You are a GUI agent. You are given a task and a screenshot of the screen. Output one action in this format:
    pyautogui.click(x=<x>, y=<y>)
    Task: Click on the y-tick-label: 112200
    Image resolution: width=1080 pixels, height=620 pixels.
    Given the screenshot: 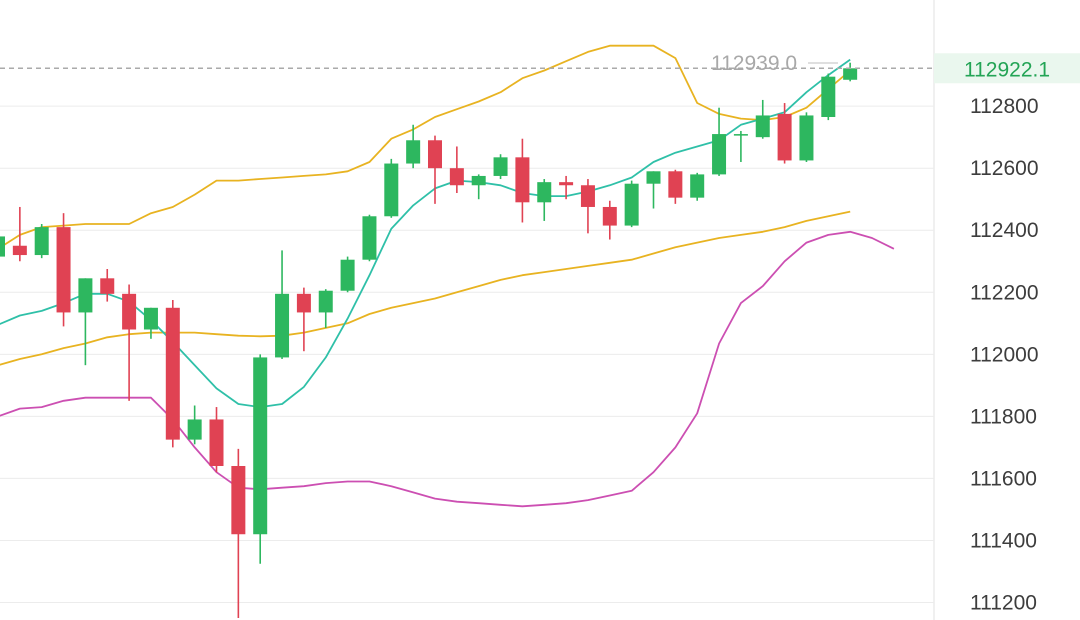 What is the action you would take?
    pyautogui.click(x=1004, y=292)
    